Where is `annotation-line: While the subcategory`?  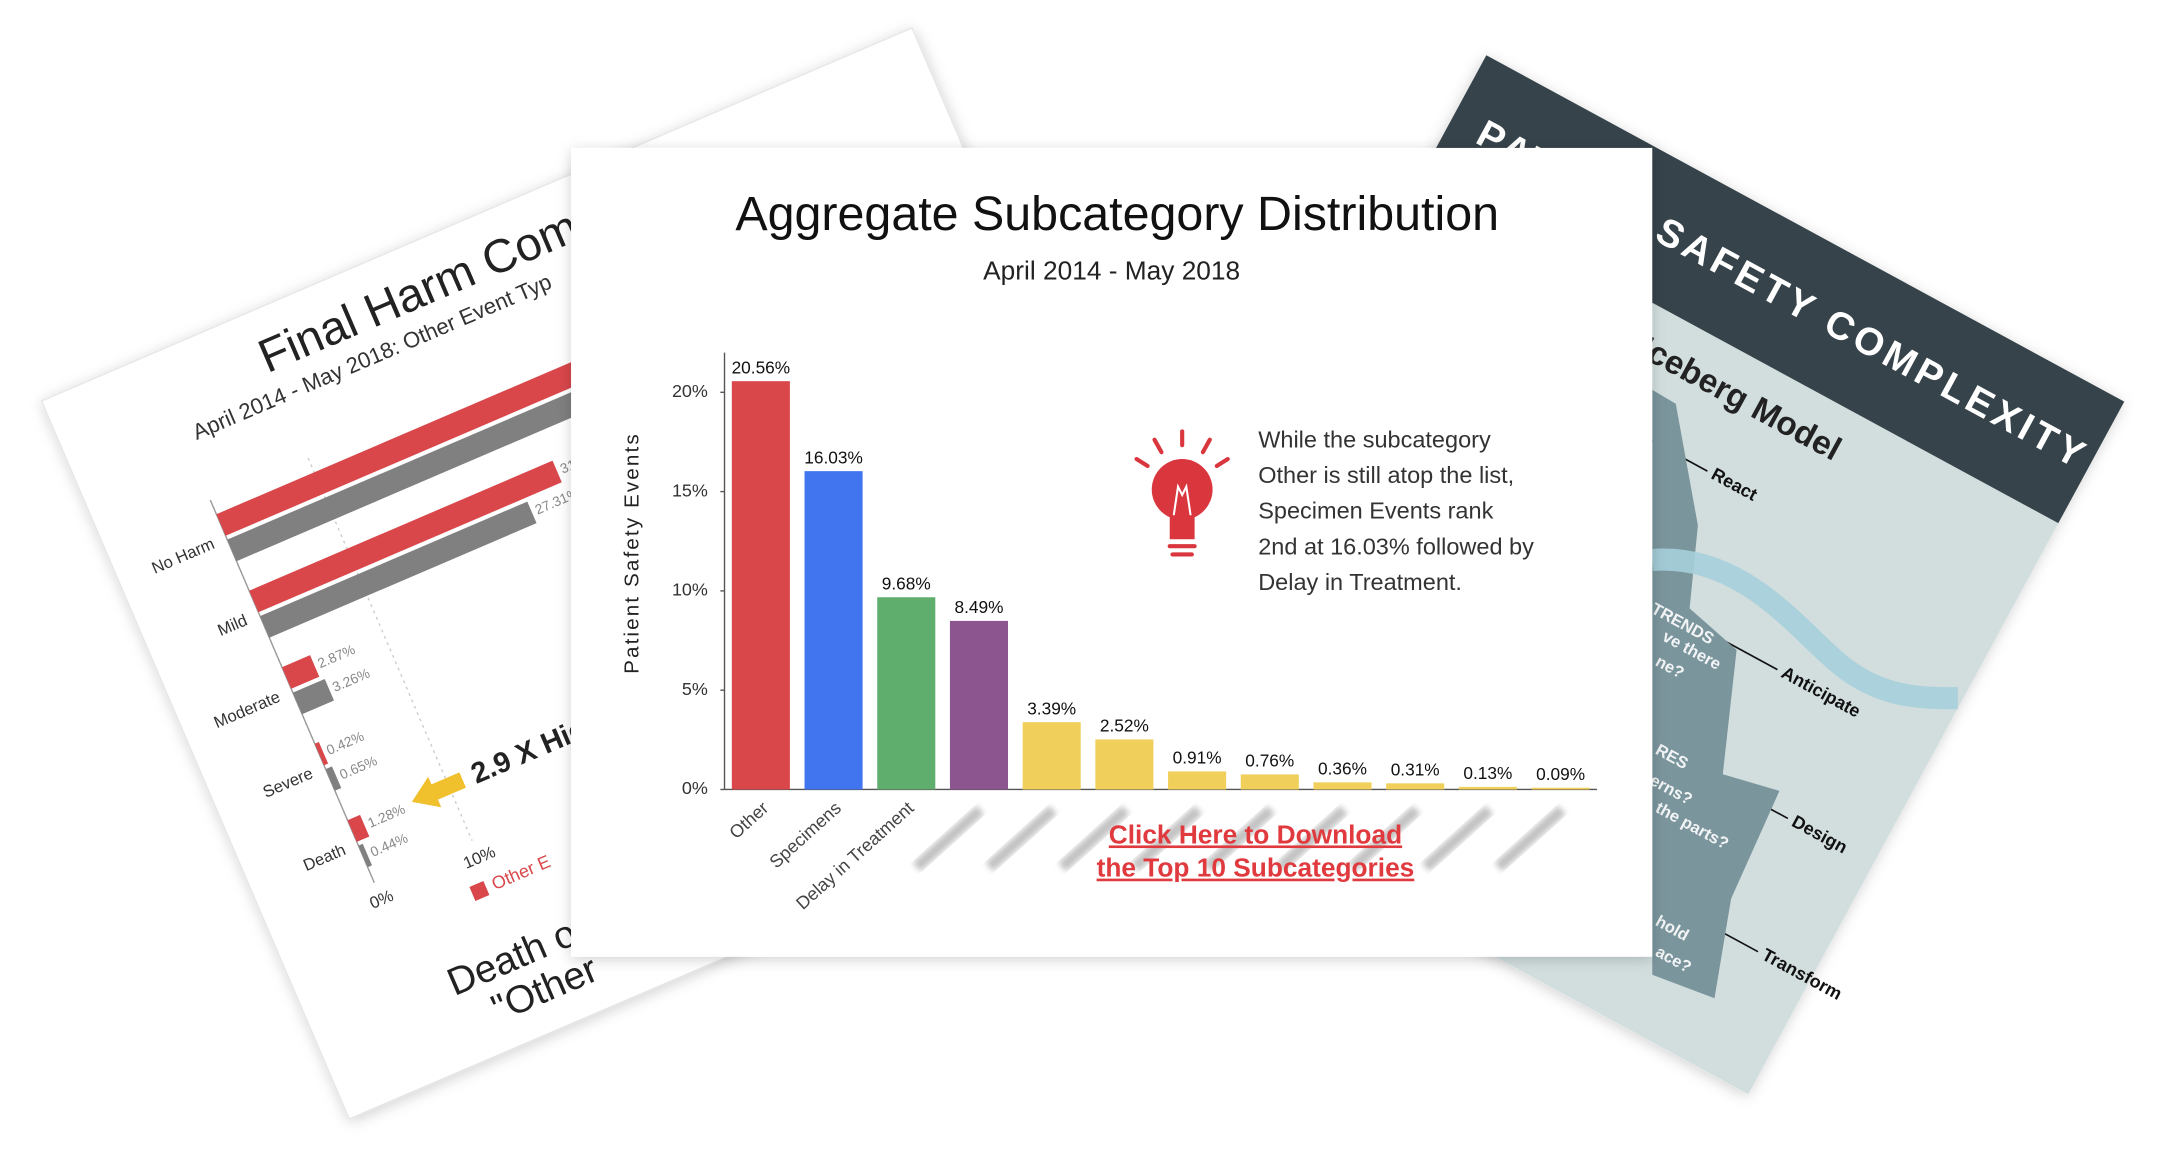
annotation-line: While the subcategory is located at coordinates (1374, 439).